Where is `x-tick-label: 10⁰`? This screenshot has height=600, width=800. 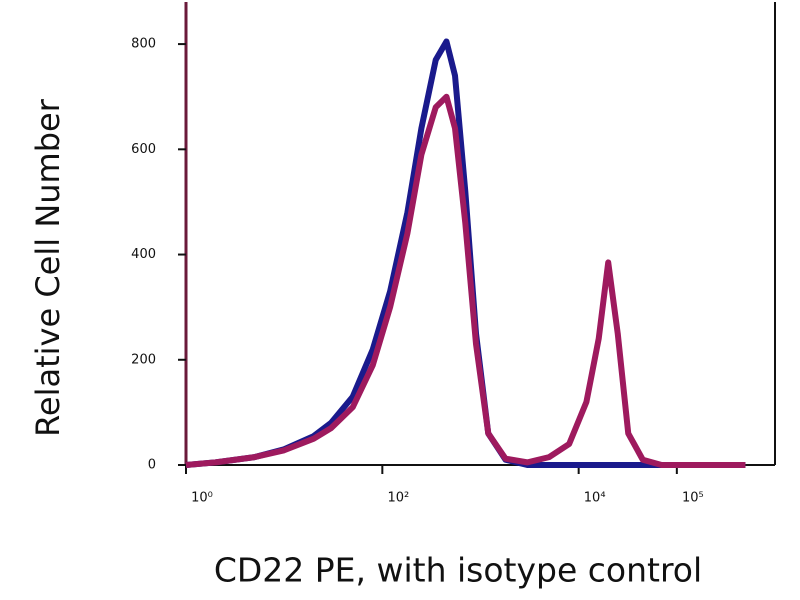
x-tick-label: 10⁰ is located at coordinates (202, 498).